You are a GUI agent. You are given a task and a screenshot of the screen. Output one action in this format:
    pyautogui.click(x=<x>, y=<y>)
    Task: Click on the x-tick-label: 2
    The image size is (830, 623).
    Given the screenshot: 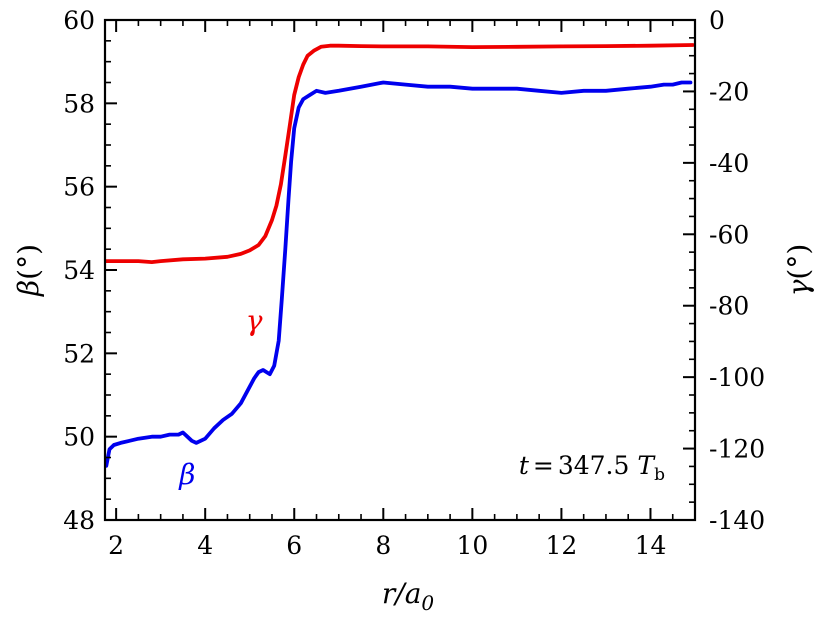 What is the action you would take?
    pyautogui.click(x=116, y=545)
    